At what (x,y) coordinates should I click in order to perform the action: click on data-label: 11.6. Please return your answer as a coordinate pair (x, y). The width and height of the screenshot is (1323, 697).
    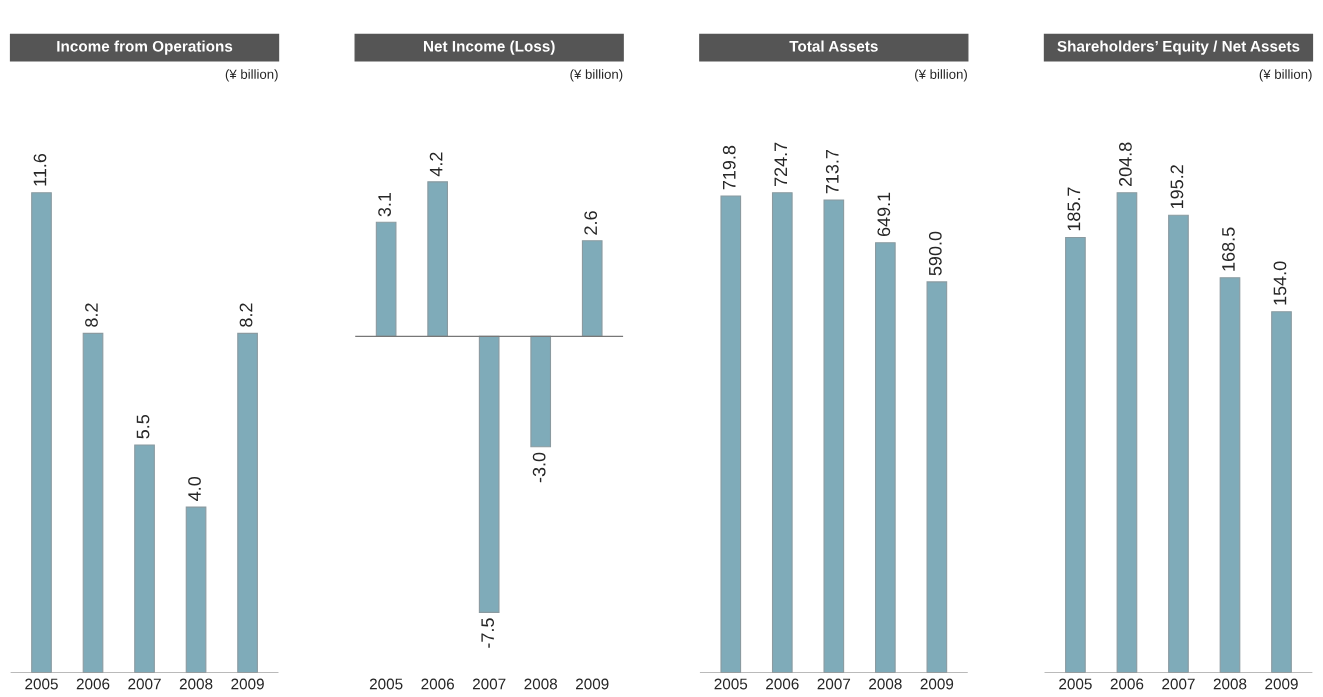
    Looking at the image, I should click on (40, 169).